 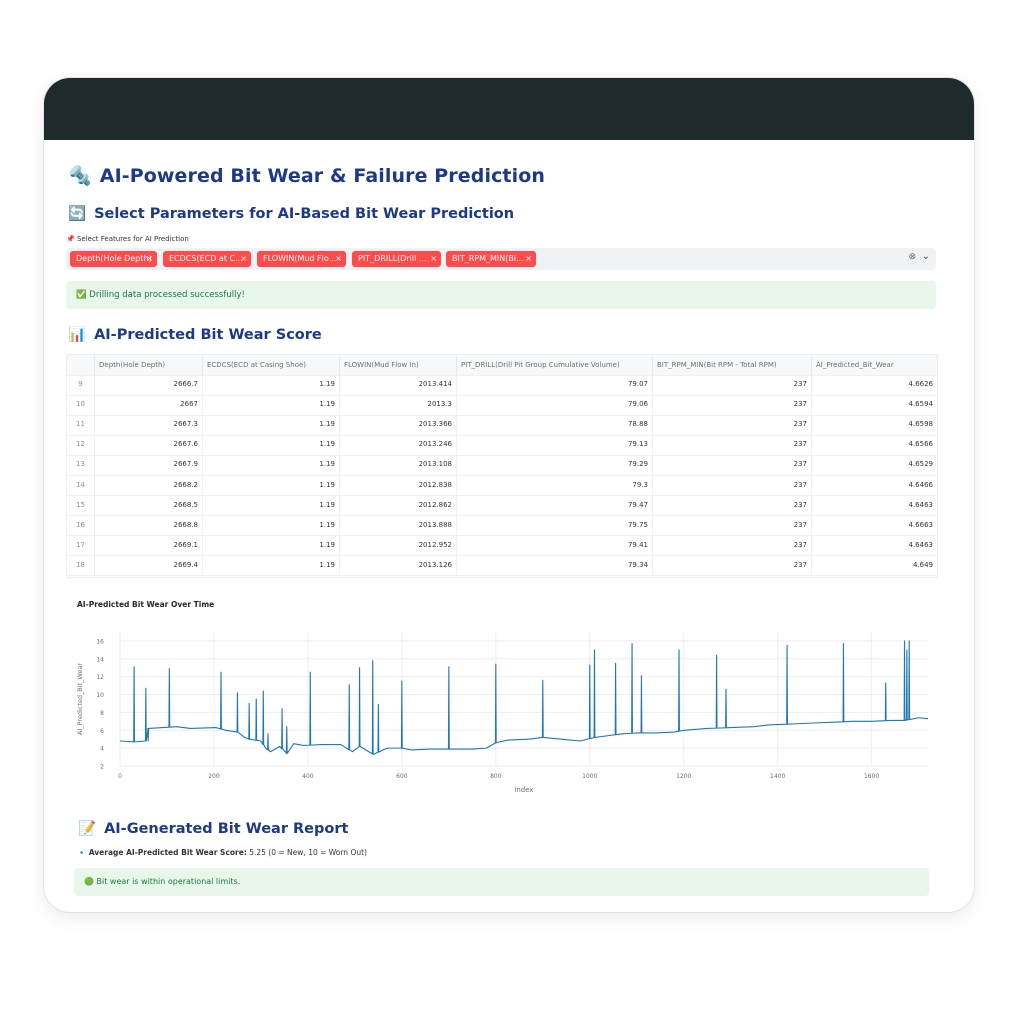 What do you see at coordinates (226, 829) in the screenshot?
I see `section-report-text: AI-Generated Bit Wear Report` at bounding box center [226, 829].